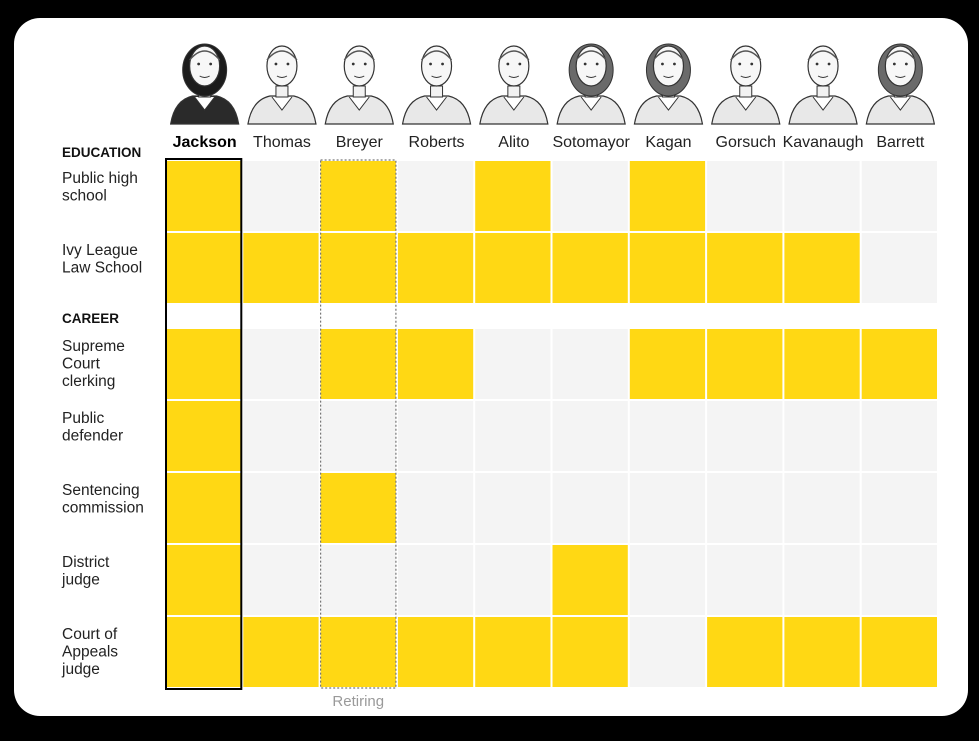 The width and height of the screenshot is (979, 741). Describe the element at coordinates (822, 652) in the screenshot. I see `cell-court-of-appeals-judge-kavanaugh` at that location.